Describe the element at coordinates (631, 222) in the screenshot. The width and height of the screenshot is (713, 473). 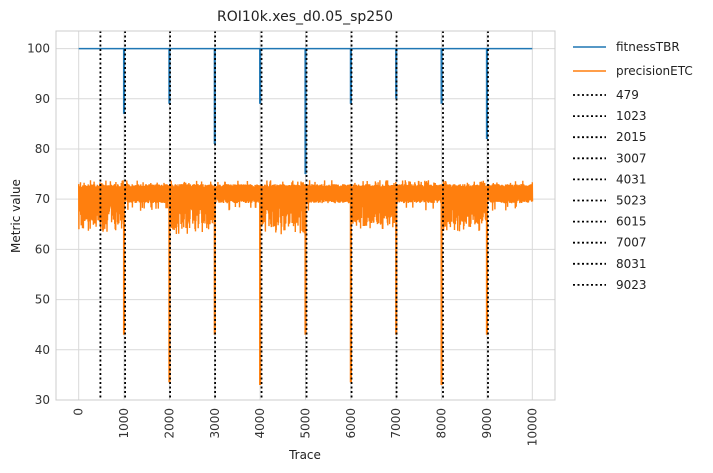
I see `legend-label-drift-6015: 6015` at that location.